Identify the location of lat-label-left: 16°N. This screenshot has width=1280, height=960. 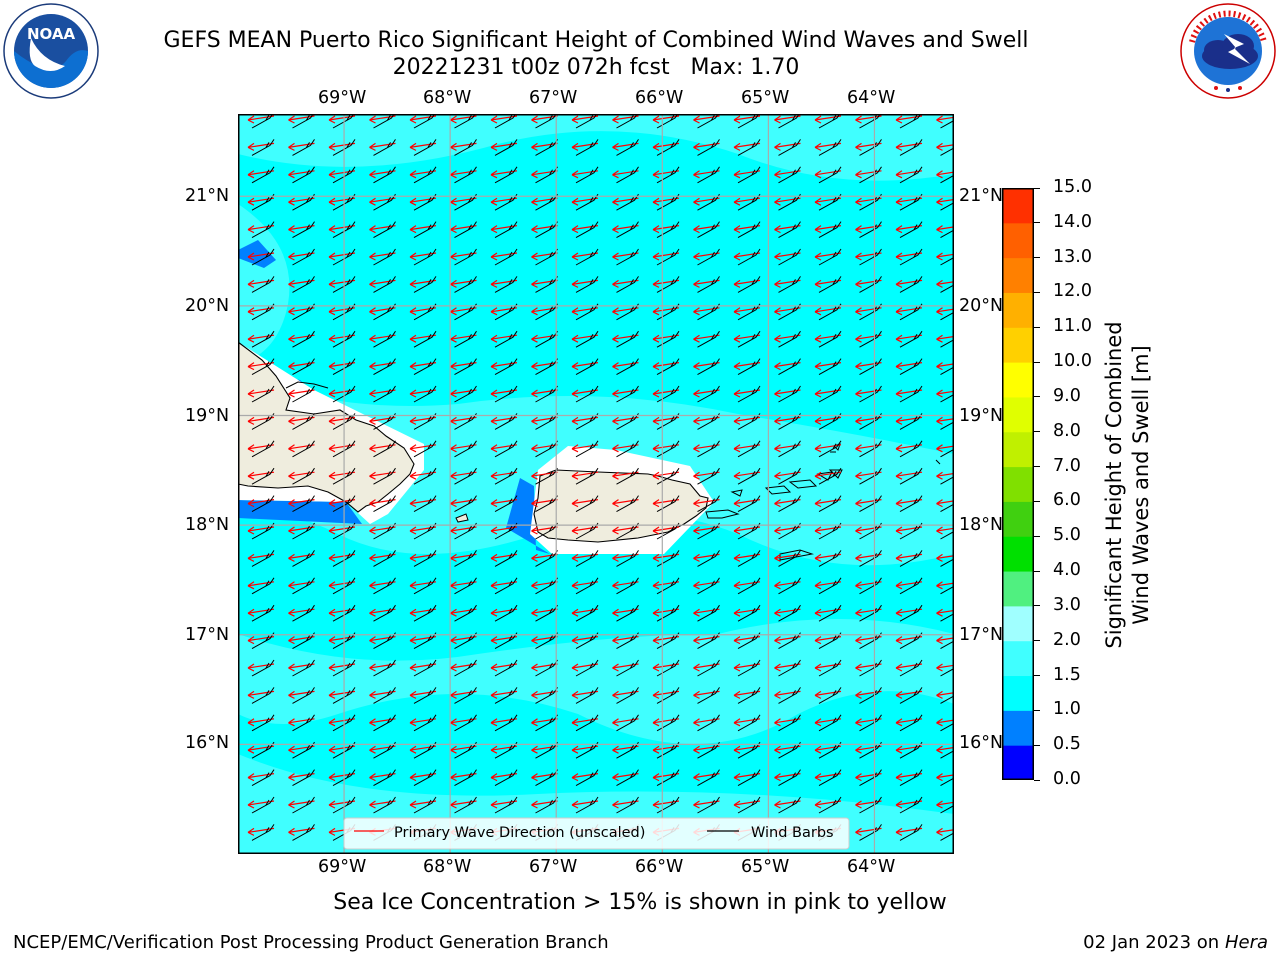
(207, 743).